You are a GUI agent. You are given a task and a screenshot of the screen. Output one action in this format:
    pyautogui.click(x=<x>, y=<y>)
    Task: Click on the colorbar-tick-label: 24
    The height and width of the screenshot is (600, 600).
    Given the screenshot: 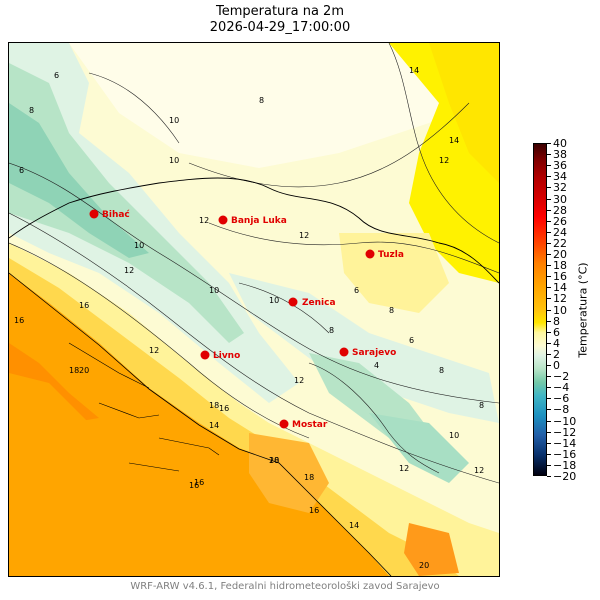 What is the action you would take?
    pyautogui.click(x=560, y=232)
    